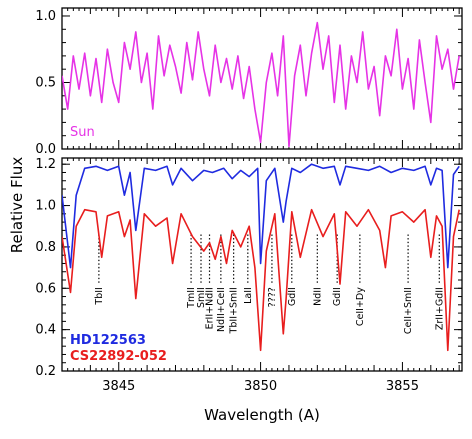 The width and height of the screenshot is (472, 439). Describe the element at coordinates (82, 132) in the screenshot. I see `sun-label: Sun` at that location.